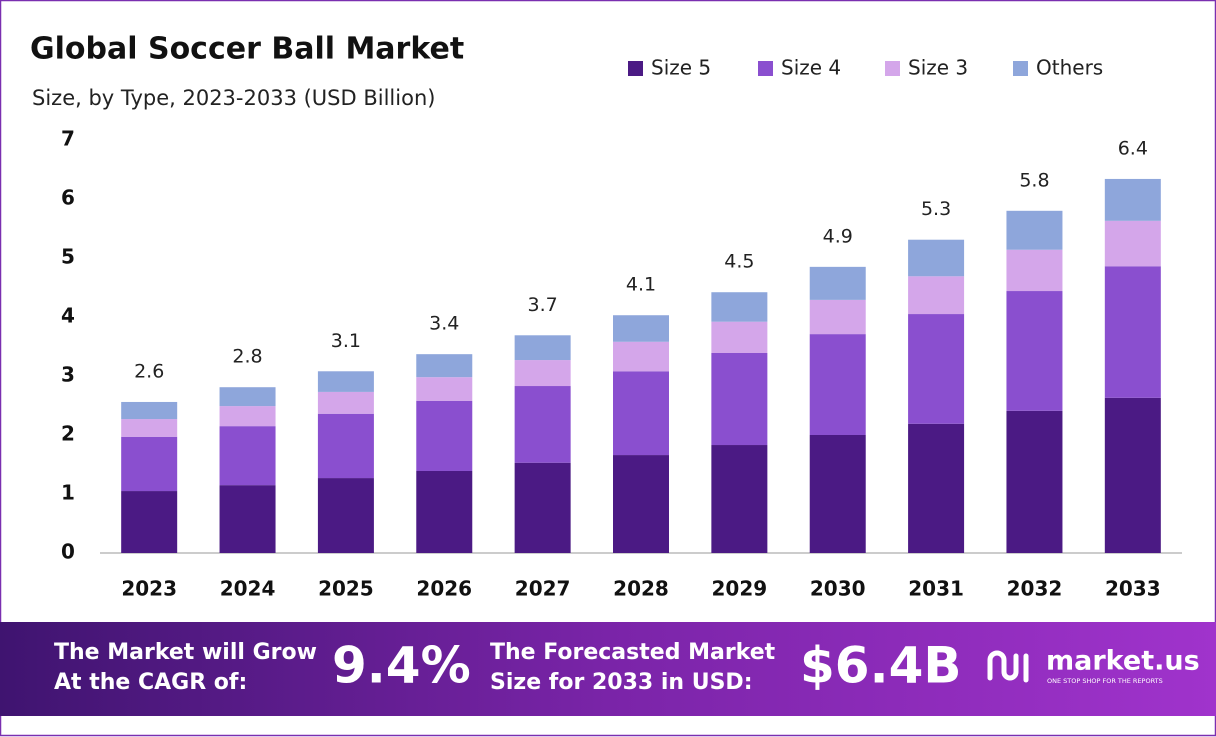 This screenshot has height=737, width=1216. I want to click on legend-label: Others, so click(1069, 68).